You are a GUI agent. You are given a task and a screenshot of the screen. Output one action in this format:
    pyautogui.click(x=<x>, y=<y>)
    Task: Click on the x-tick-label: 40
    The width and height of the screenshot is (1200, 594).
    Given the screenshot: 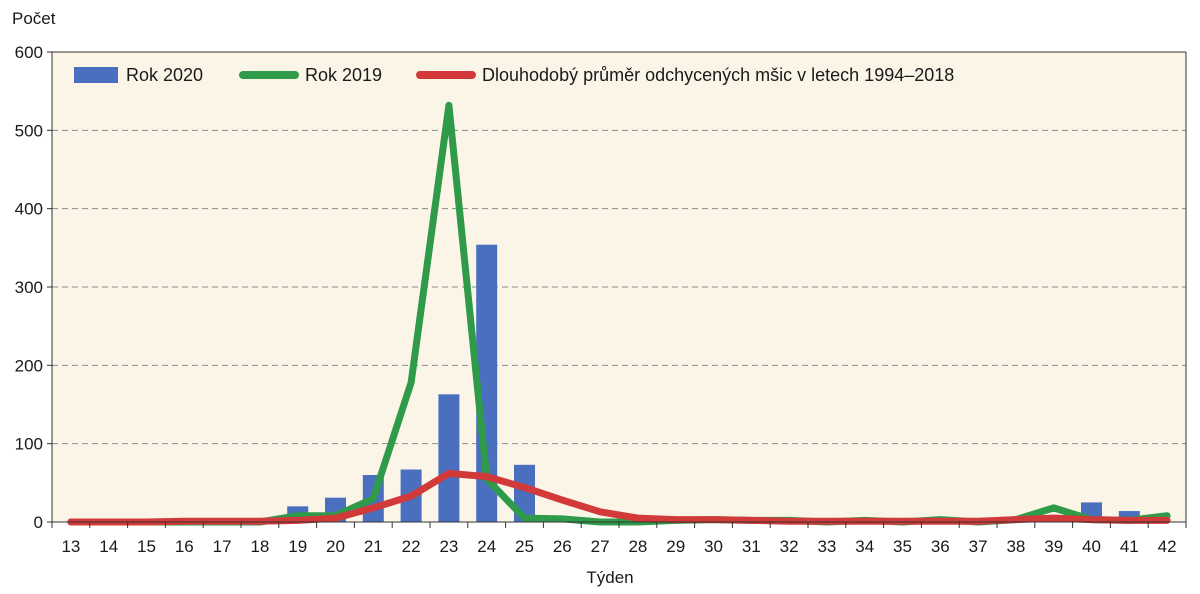 What is the action you would take?
    pyautogui.click(x=1091, y=546)
    